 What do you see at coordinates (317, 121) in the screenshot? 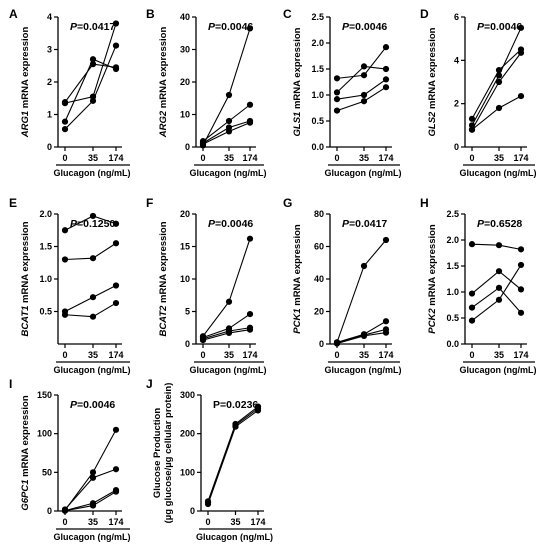
I see `y-tick-label: 0.5` at bounding box center [317, 121].